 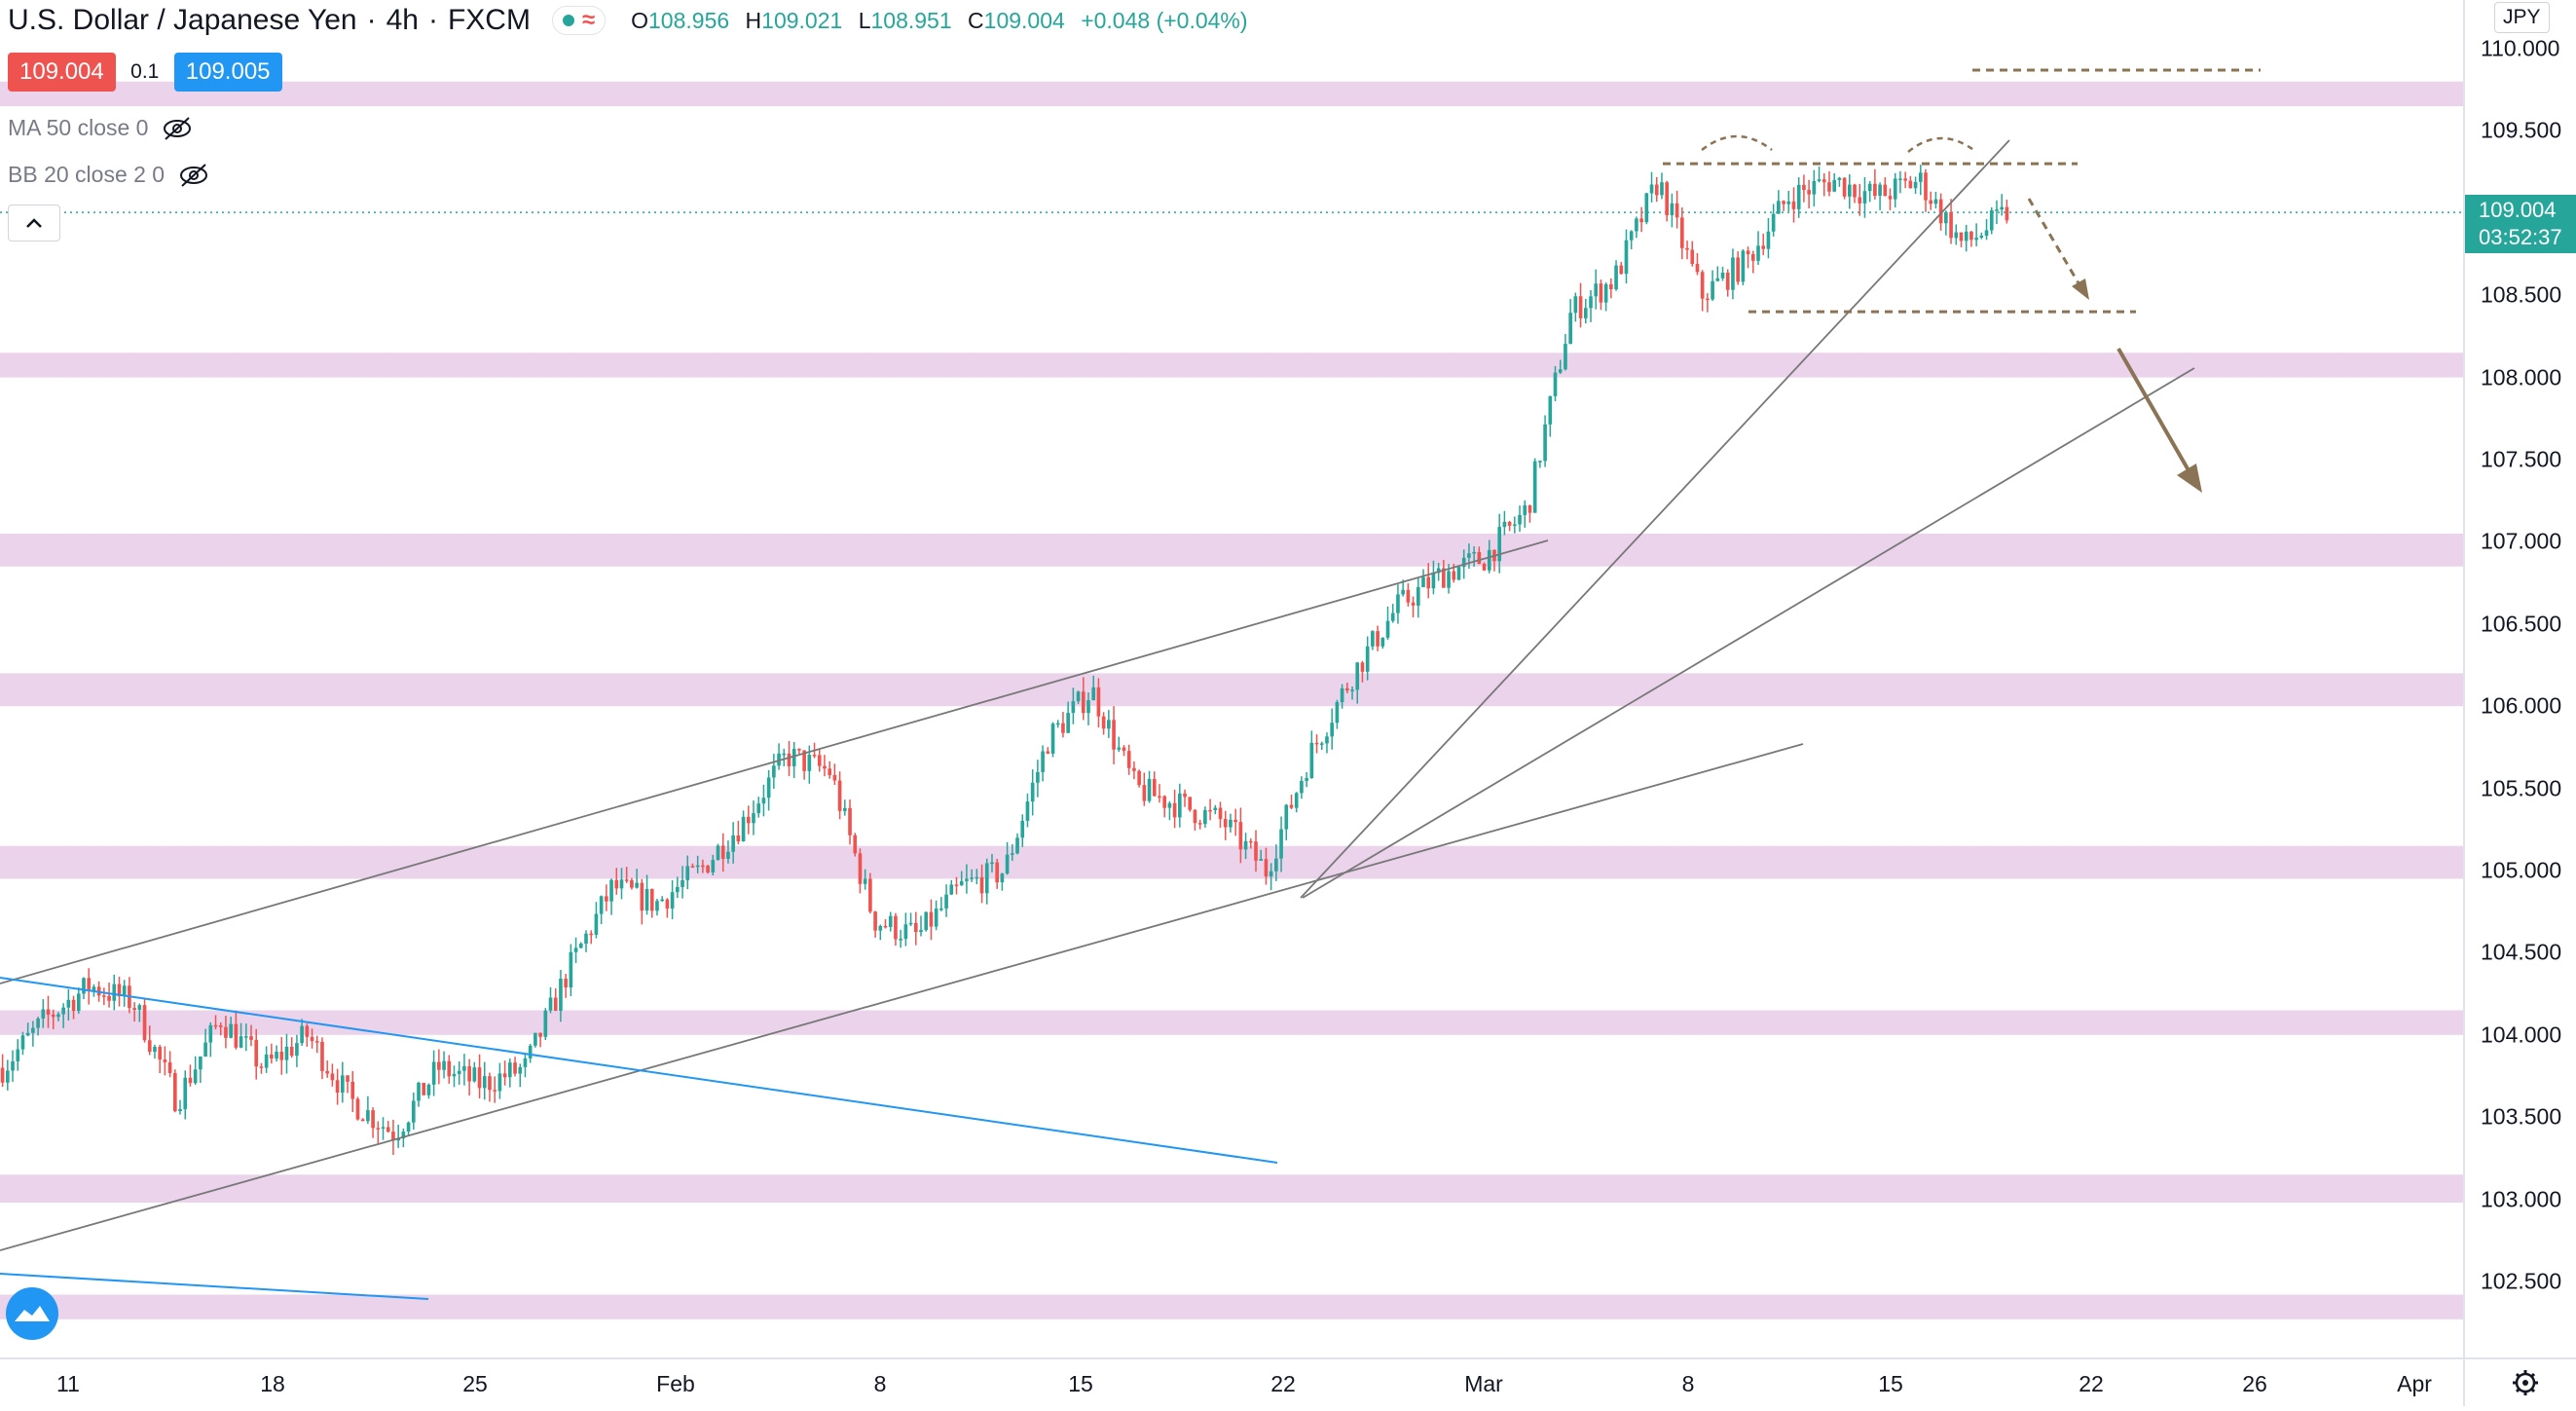 What do you see at coordinates (2055, 243) in the screenshot?
I see `projection-dashed-arrow` at bounding box center [2055, 243].